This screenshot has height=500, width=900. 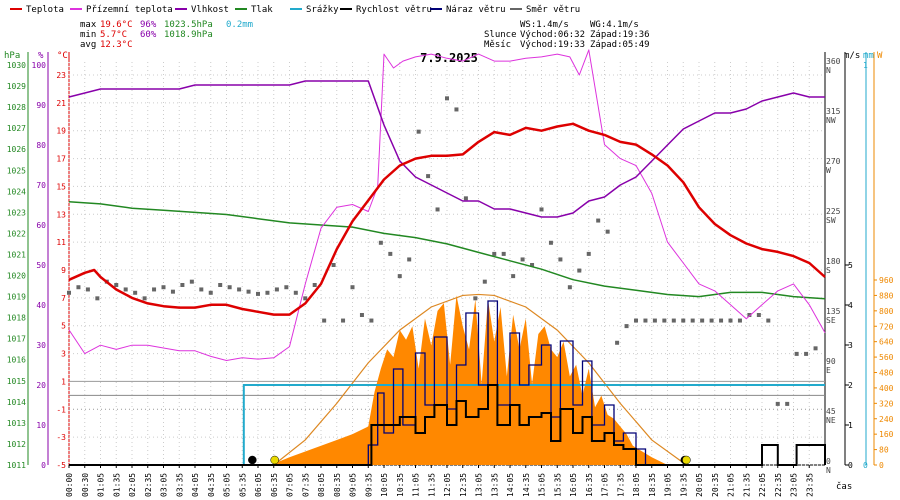 What do you see at coordinates (16, 423) in the screenshot?
I see `pressure-tick-label: 1013` at bounding box center [16, 423].